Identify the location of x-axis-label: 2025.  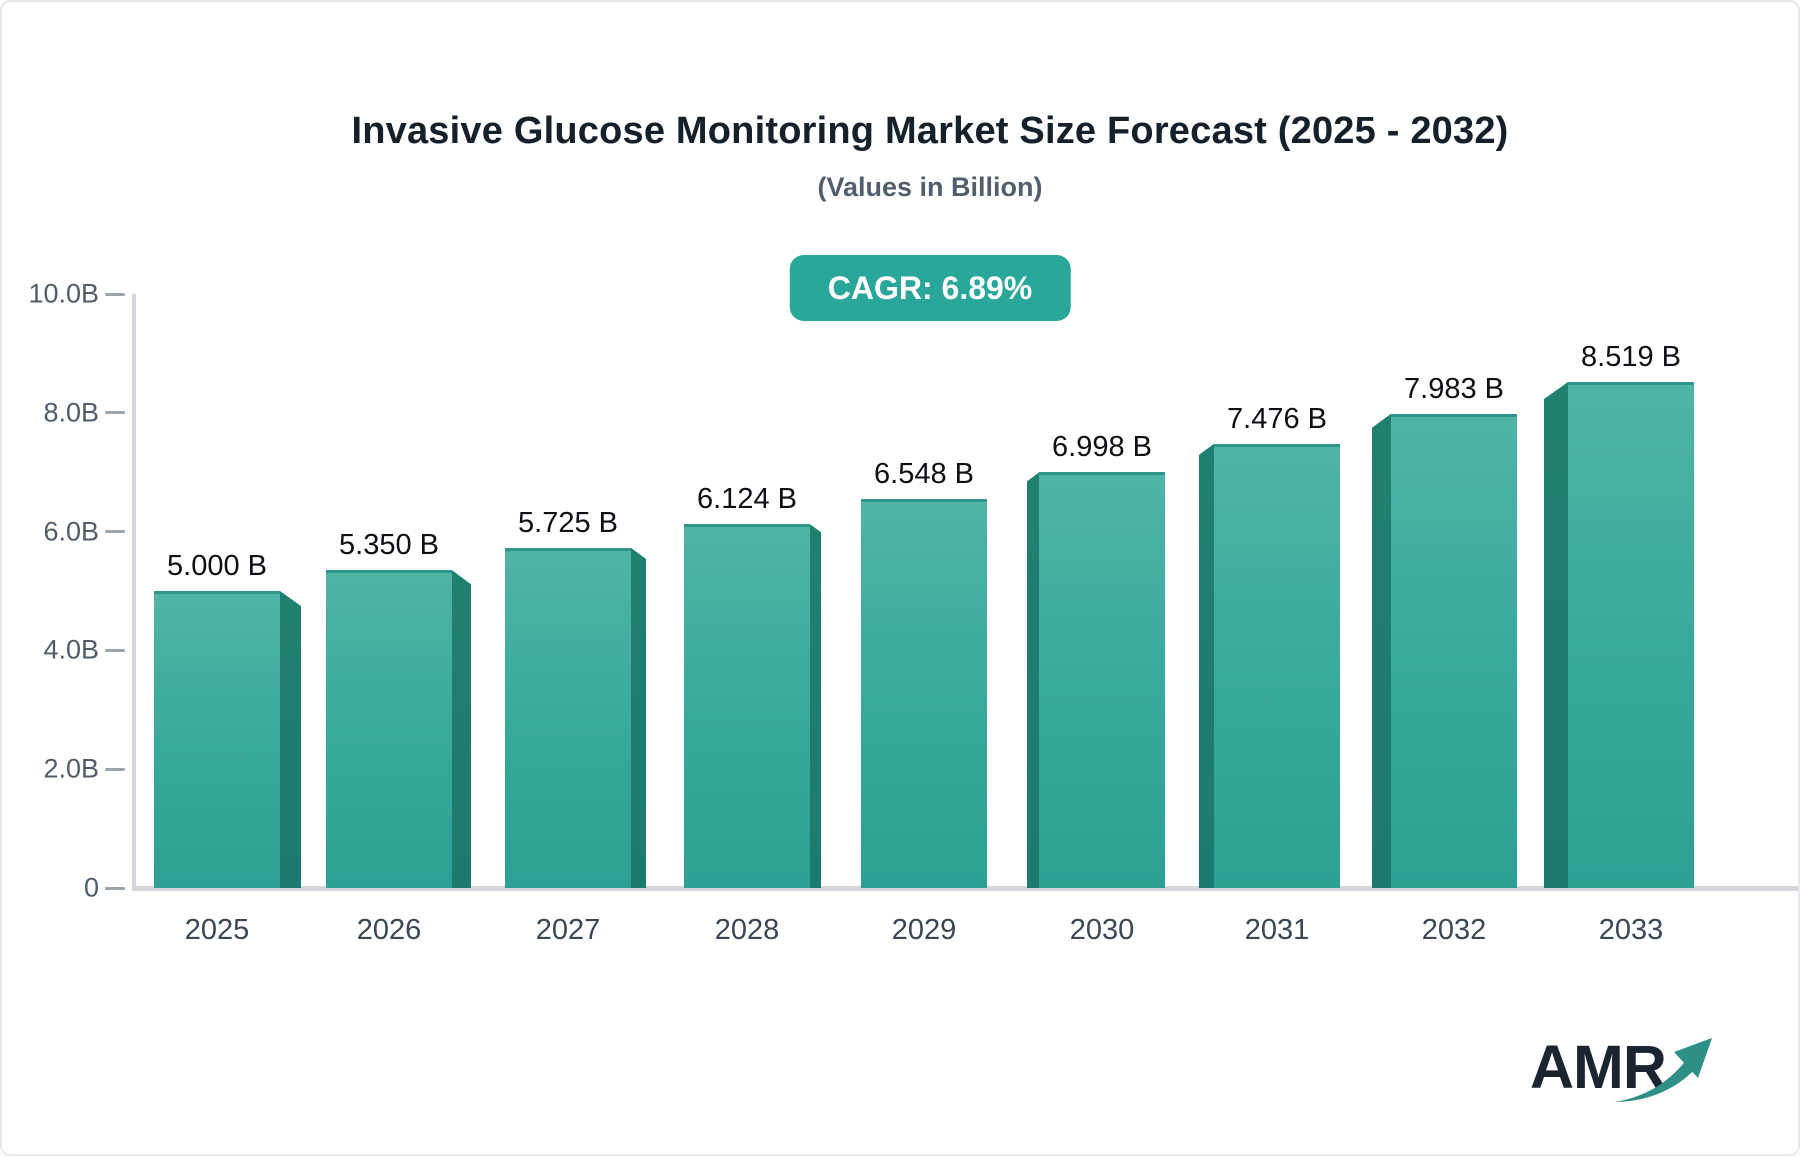
(217, 930).